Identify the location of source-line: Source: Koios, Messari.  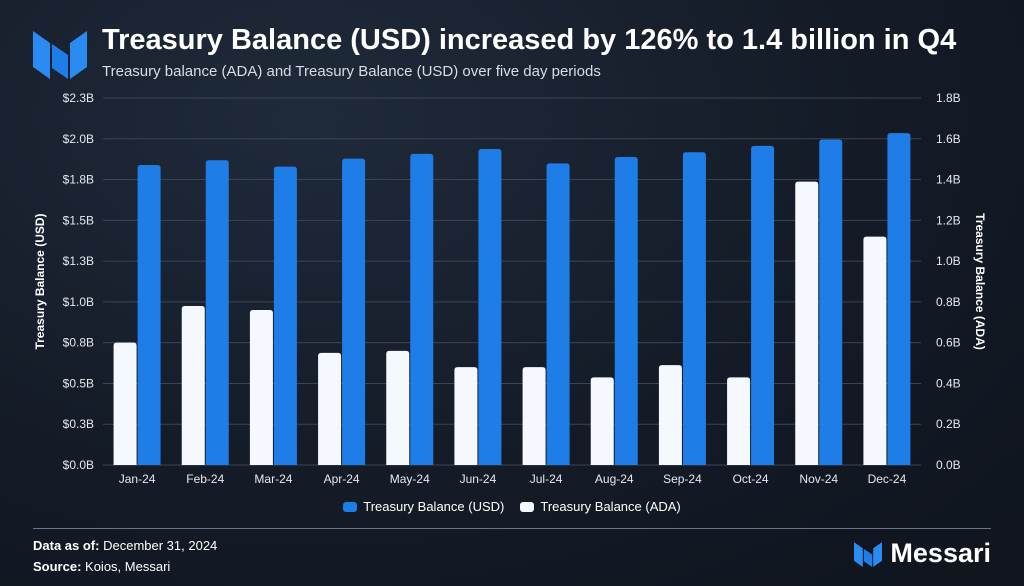
(101, 566).